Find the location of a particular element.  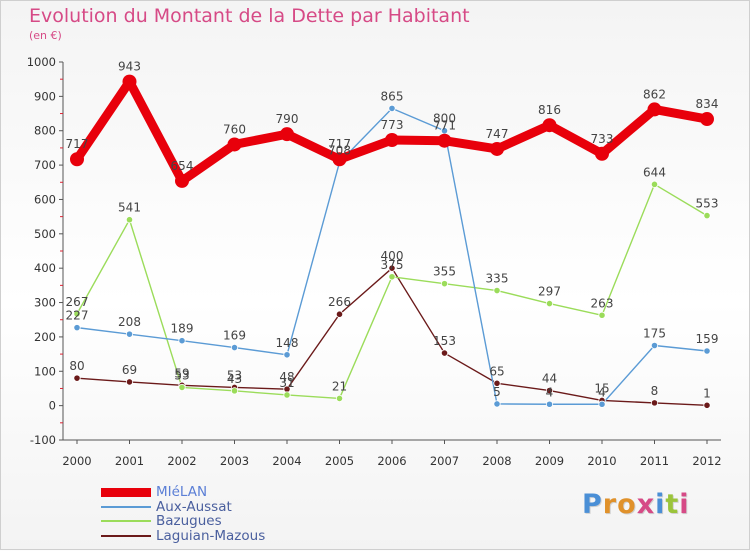

data-label: 5 is located at coordinates (497, 392).